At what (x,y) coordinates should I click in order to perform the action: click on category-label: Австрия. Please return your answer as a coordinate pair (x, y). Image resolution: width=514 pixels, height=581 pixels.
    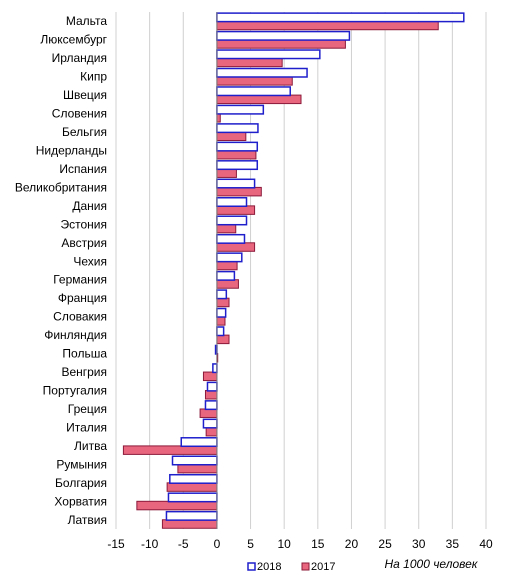
    Looking at the image, I should click on (84, 243).